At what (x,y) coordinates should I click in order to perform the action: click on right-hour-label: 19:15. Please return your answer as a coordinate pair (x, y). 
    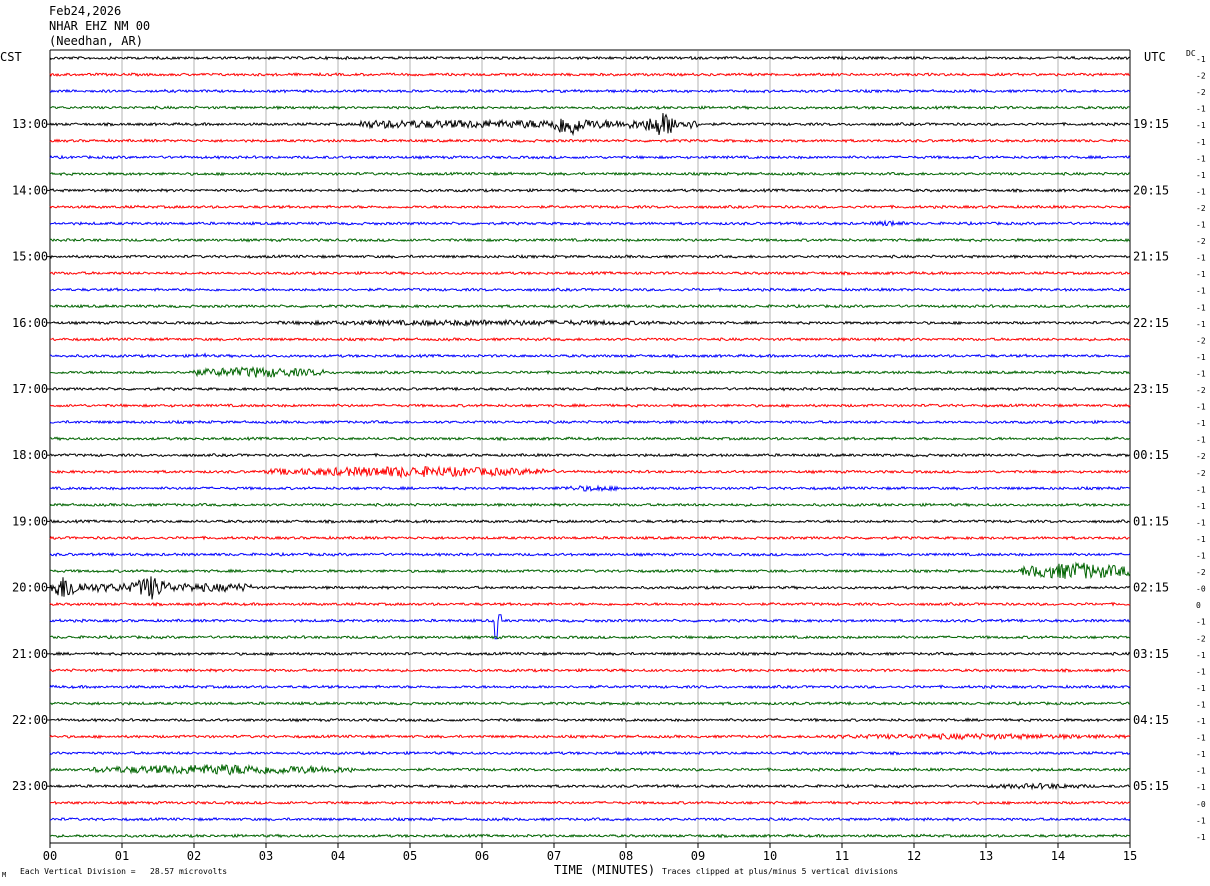
    Looking at the image, I should click on (1151, 124).